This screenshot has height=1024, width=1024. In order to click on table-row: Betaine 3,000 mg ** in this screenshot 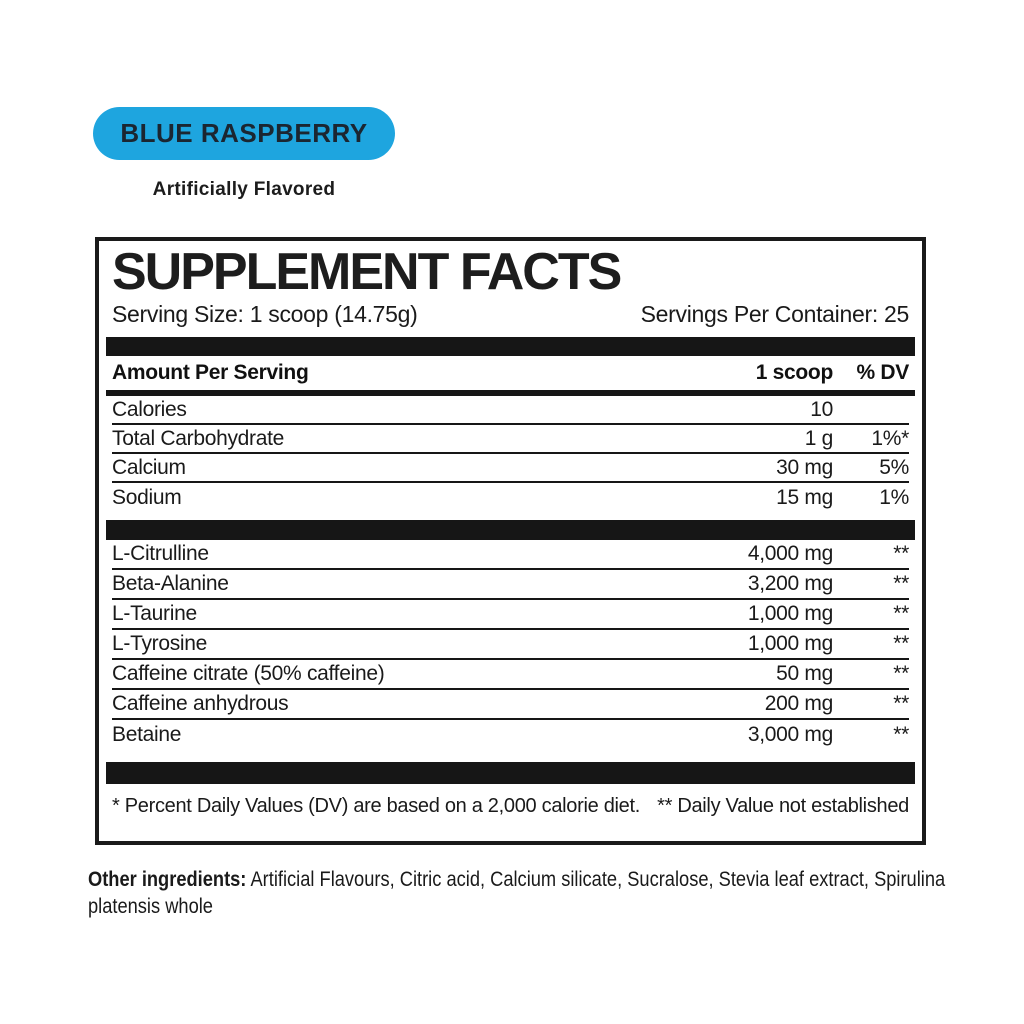, I will do `click(510, 735)`.